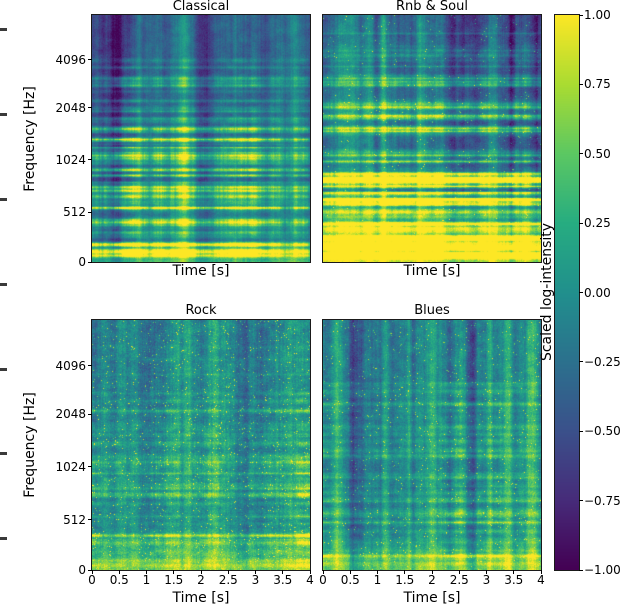  What do you see at coordinates (30, 445) in the screenshot?
I see `y-axis-label-bottom: Frequency [Hz]` at bounding box center [30, 445].